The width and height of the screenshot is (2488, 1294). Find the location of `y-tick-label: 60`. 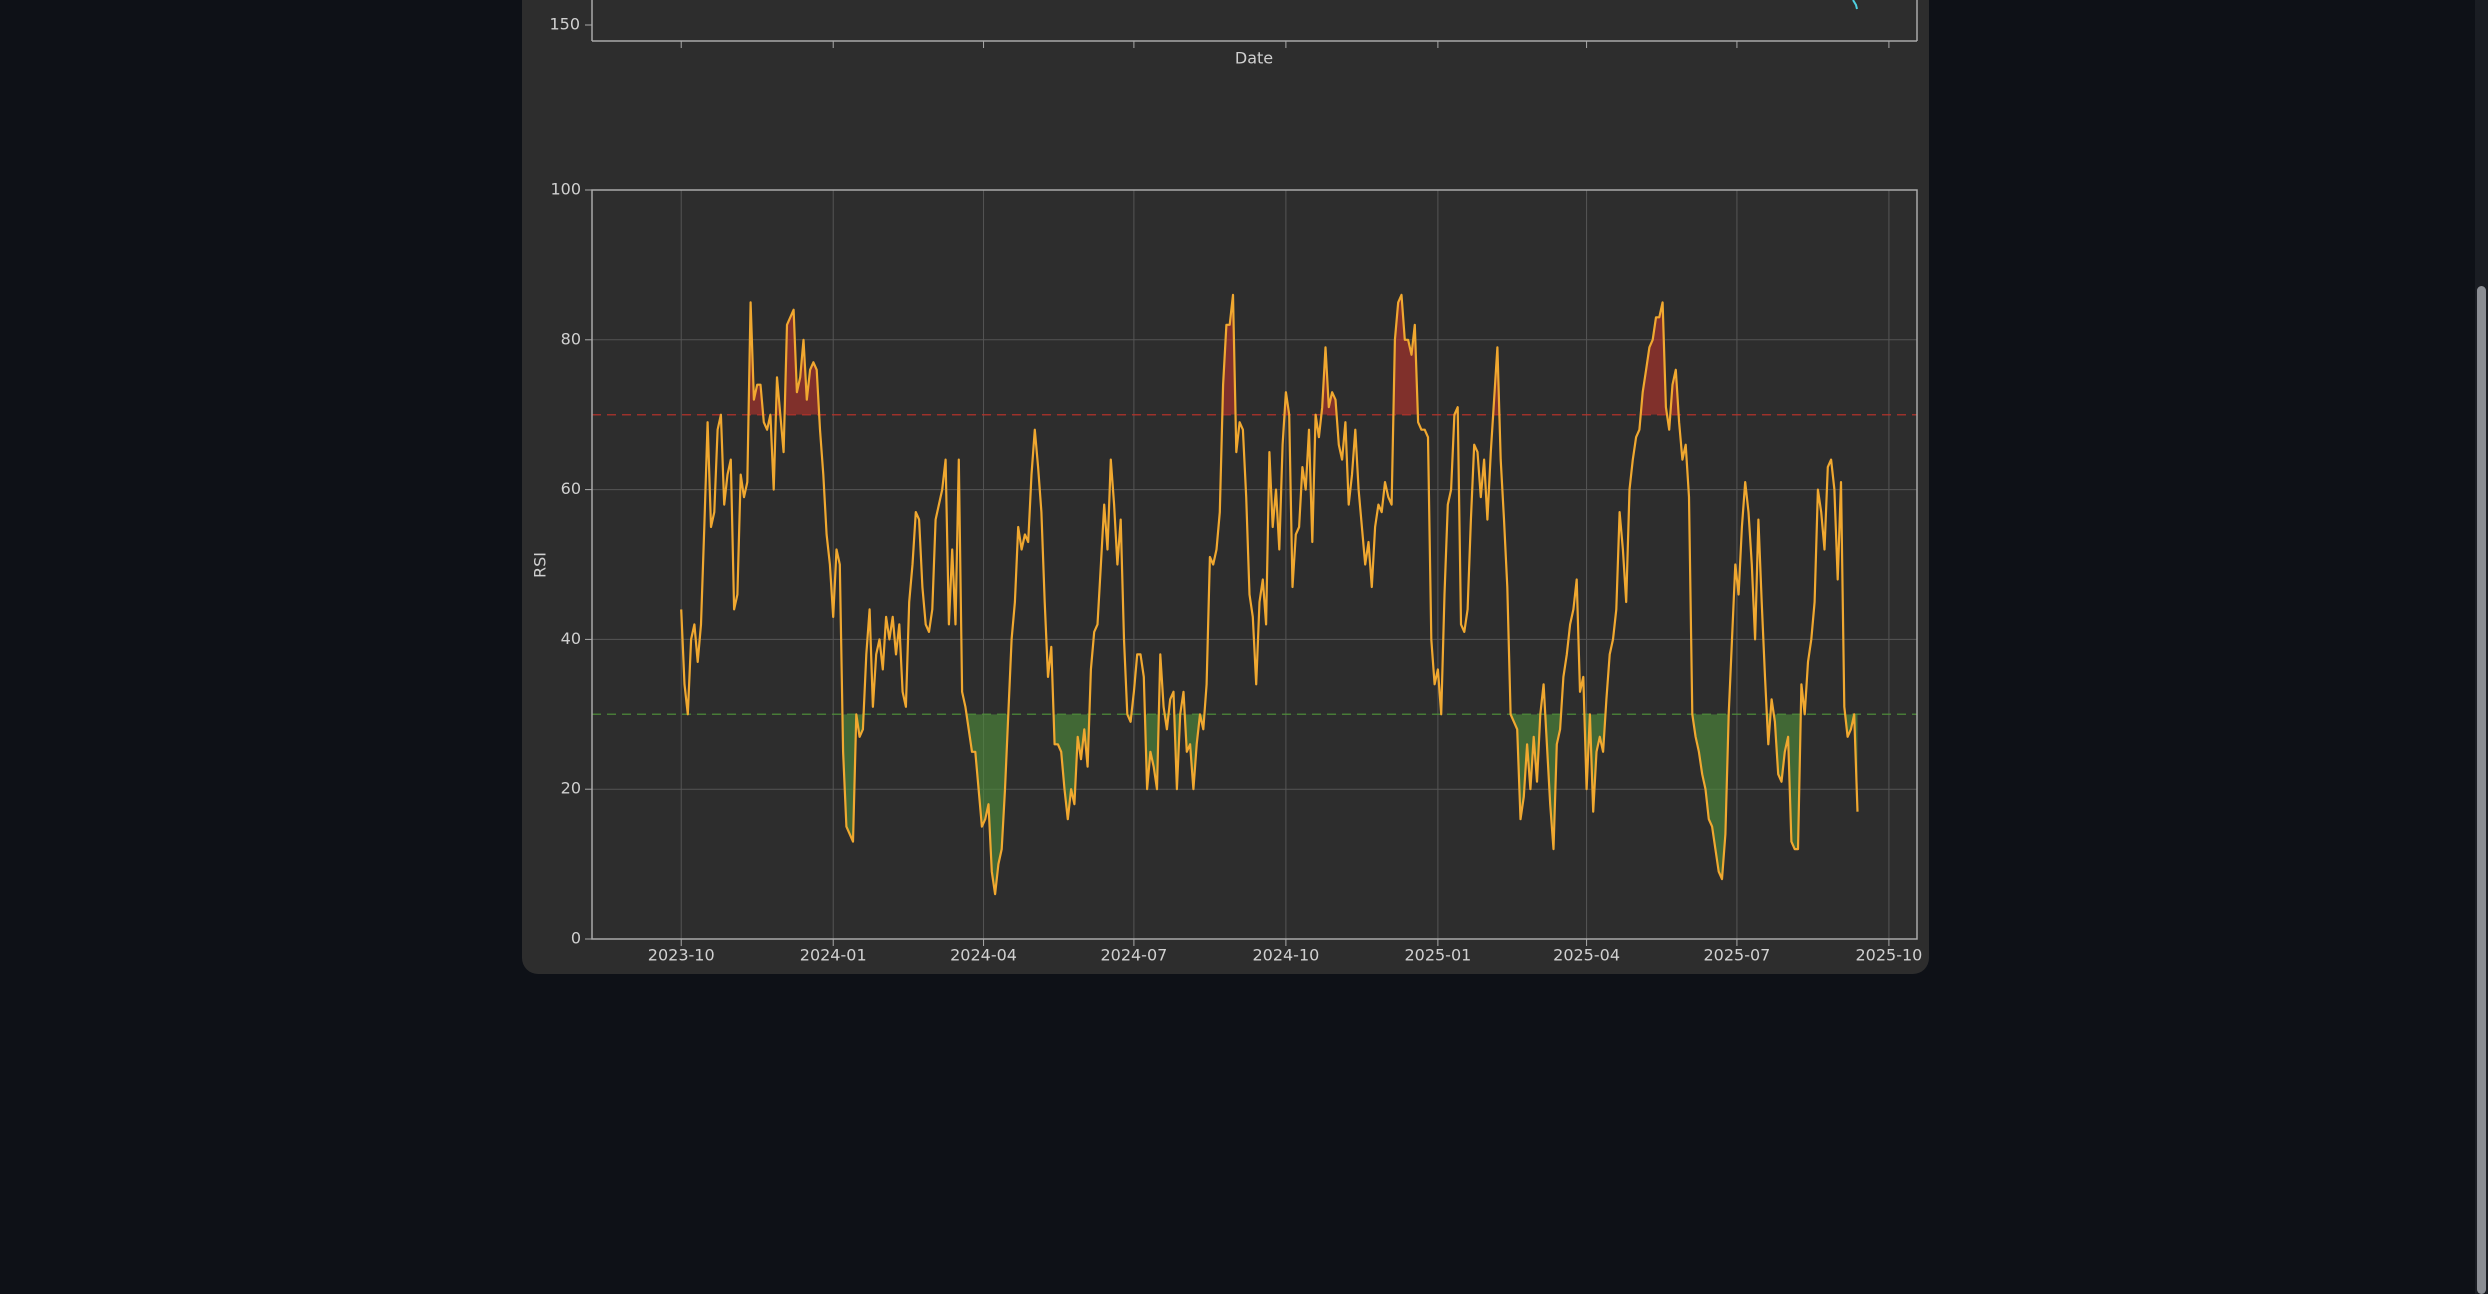

y-tick-label: 60 is located at coordinates (571, 488).